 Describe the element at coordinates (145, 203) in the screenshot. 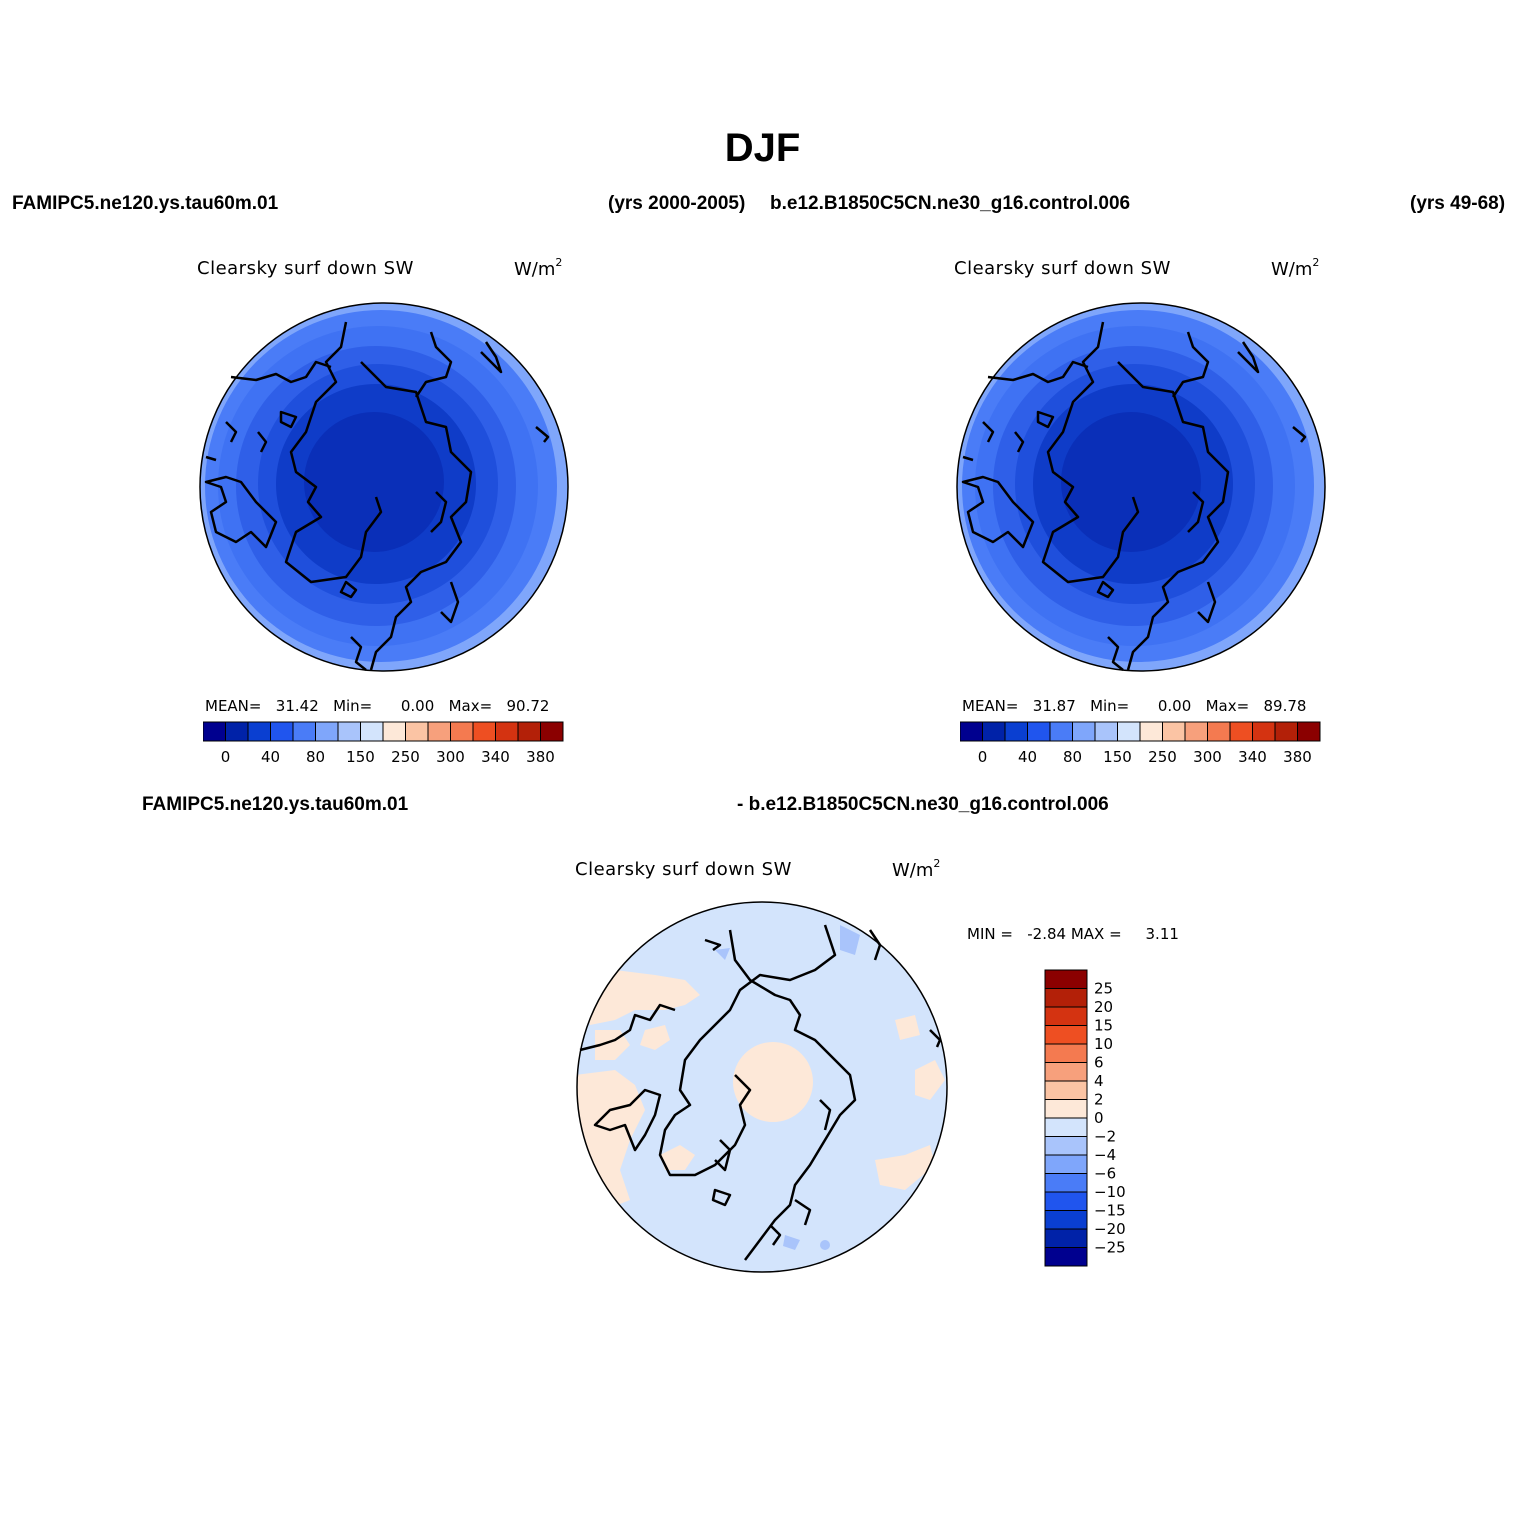

I see `case1-label: FAMIPC5.ne120.ys.tau60m.01` at that location.